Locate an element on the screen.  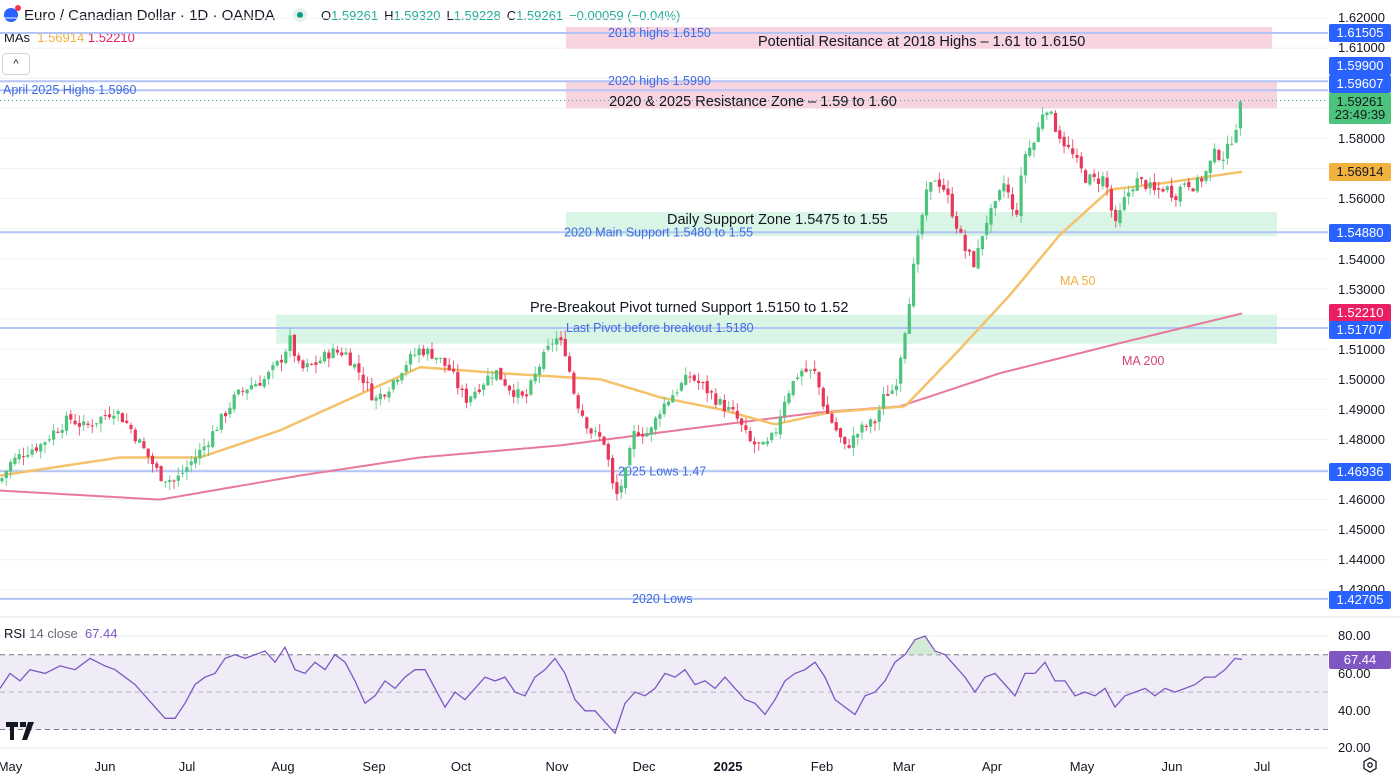
price-tag: 67.44 is located at coordinates (1360, 660).